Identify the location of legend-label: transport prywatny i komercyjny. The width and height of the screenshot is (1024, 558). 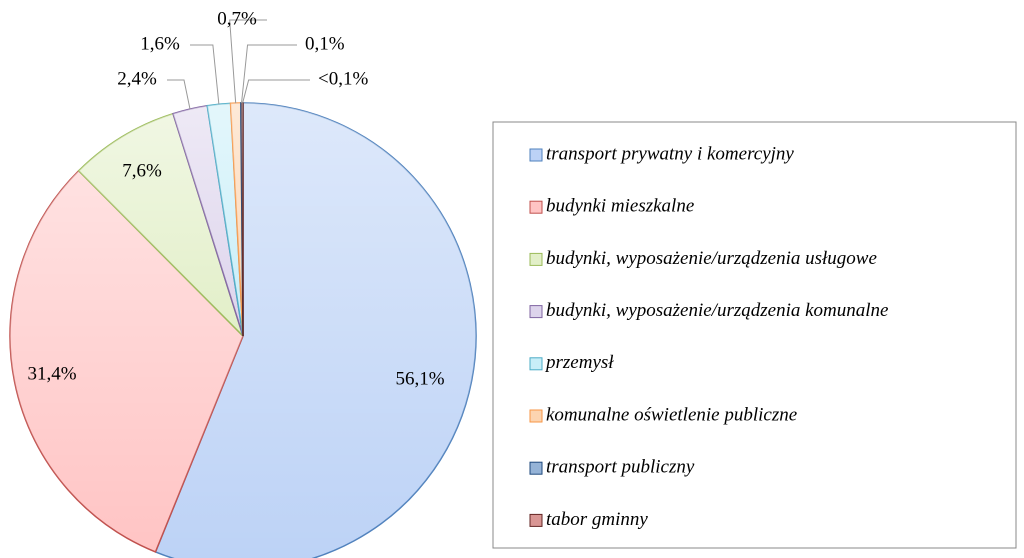
(670, 153).